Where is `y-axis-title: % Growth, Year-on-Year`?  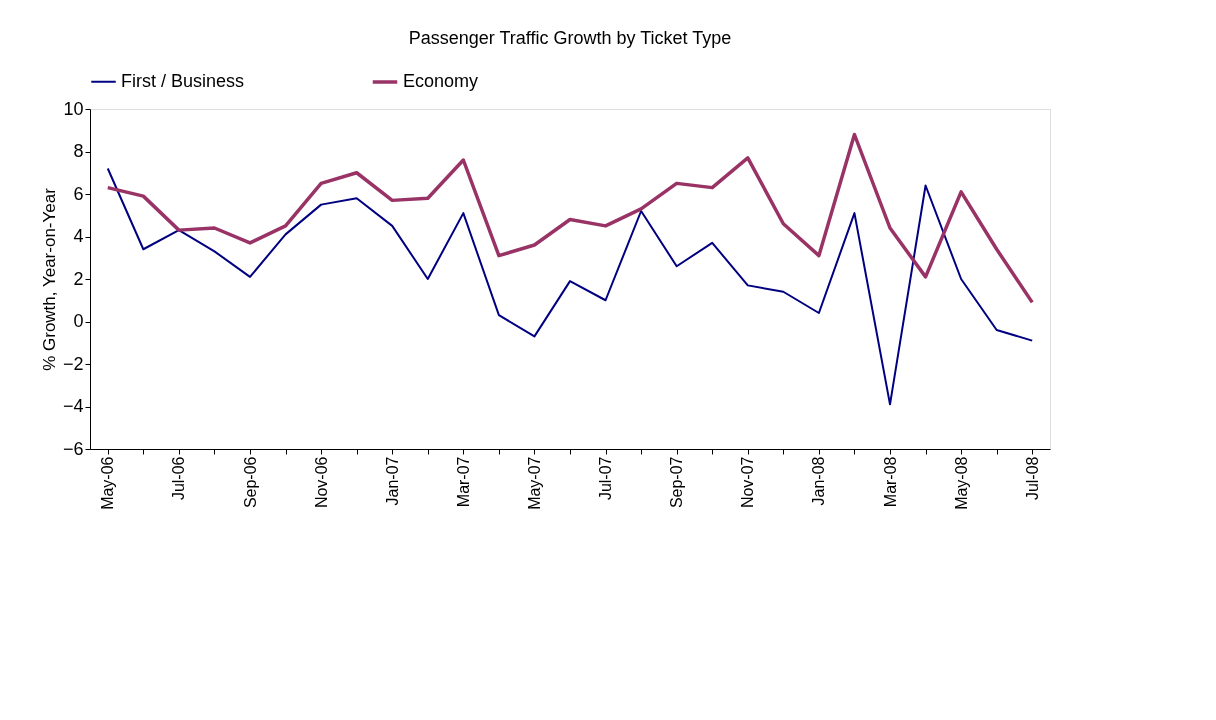 y-axis-title: % Growth, Year-on-Year is located at coordinates (49, 279).